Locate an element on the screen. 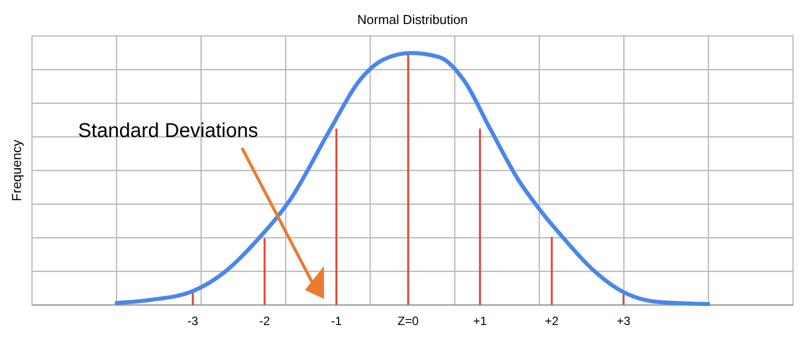 The height and width of the screenshot is (340, 800). x-tick-label: -1 is located at coordinates (336, 321).